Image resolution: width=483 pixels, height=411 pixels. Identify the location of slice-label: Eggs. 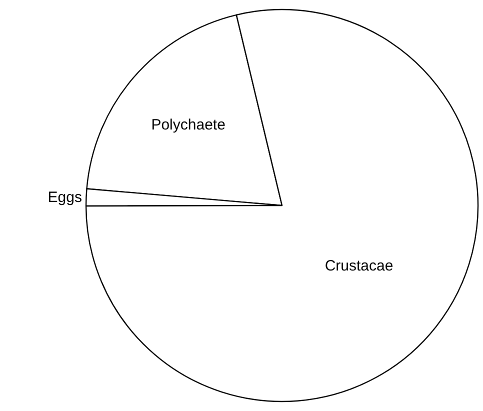
(65, 197).